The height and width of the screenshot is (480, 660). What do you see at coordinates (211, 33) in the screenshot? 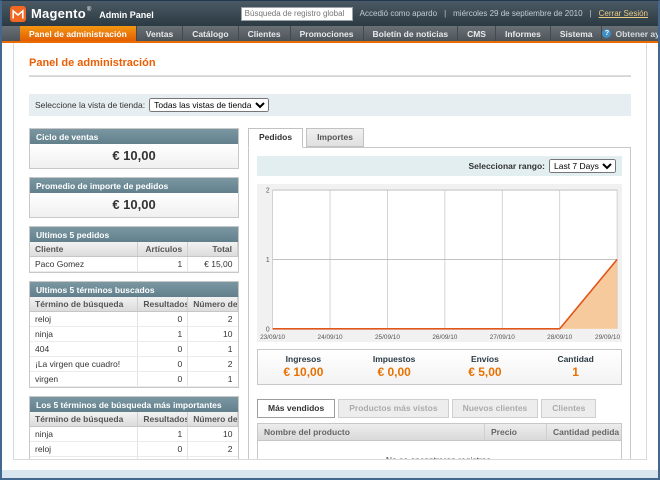
I see `nav-item: Catálogo` at bounding box center [211, 33].